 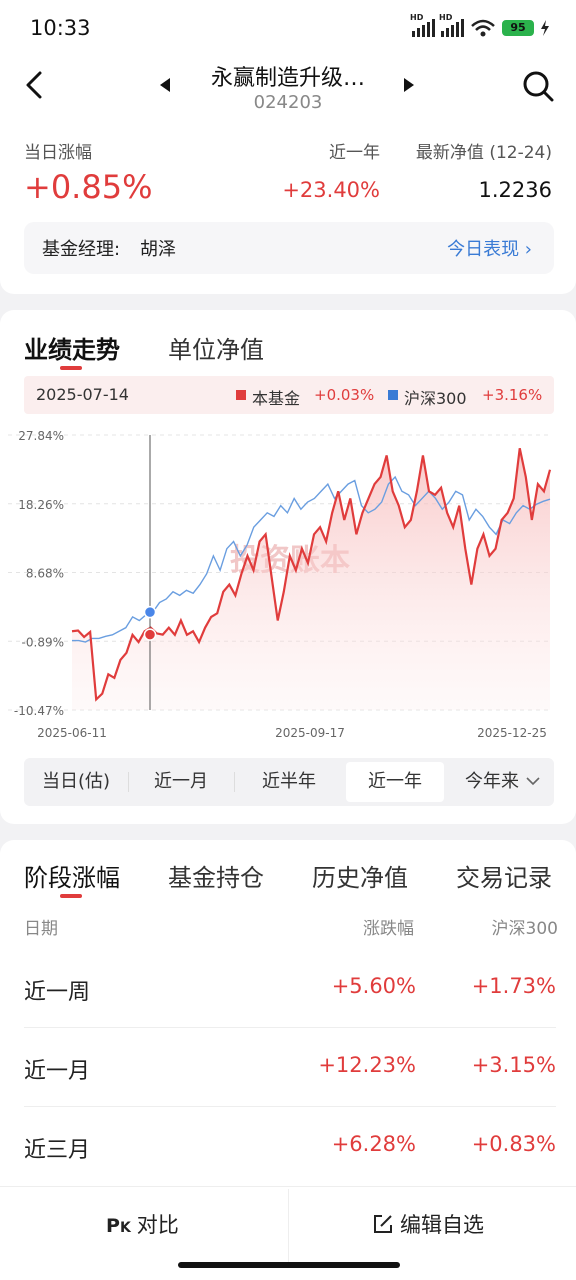 What do you see at coordinates (395, 782) in the screenshot?
I see `range-one-year: 近一年` at bounding box center [395, 782].